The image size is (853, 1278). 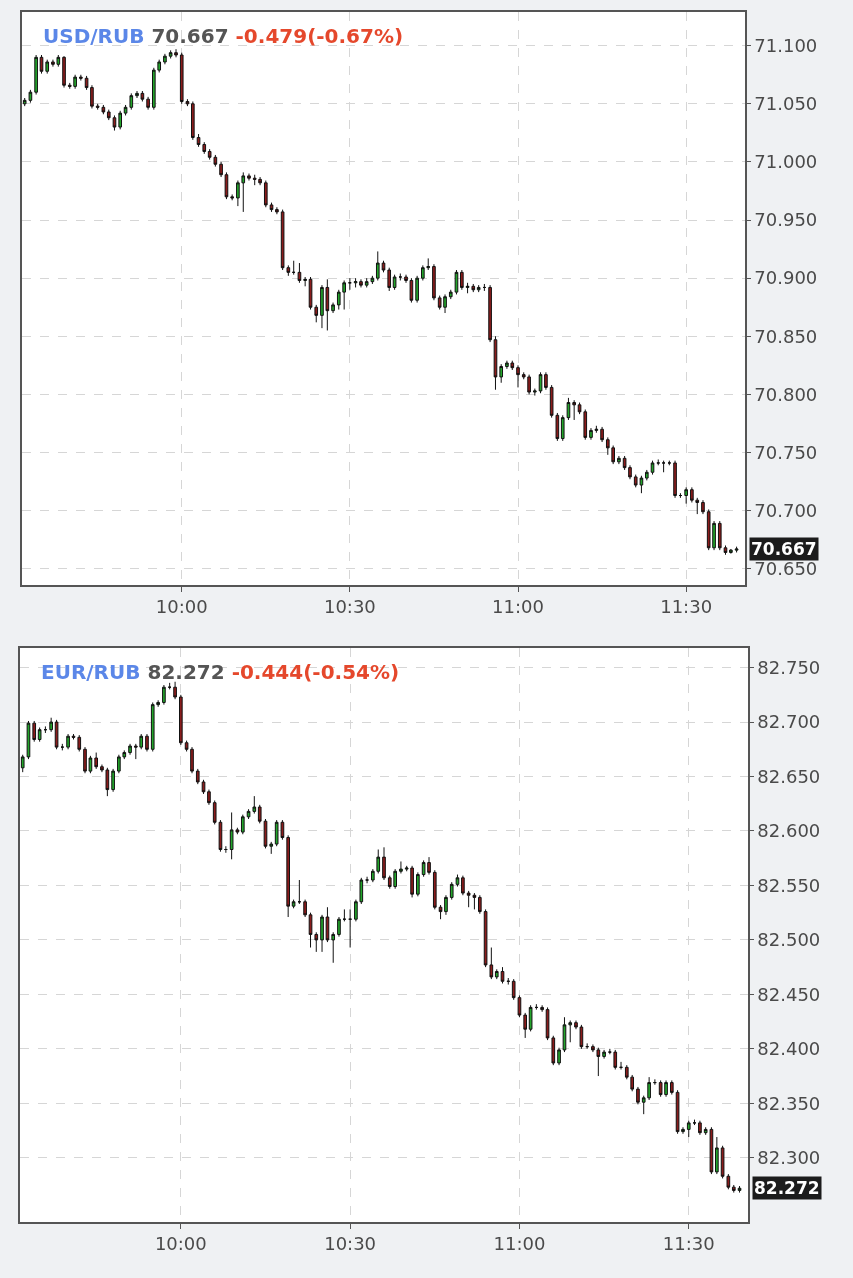 What do you see at coordinates (789, 667) in the screenshot?
I see `y-tick-label: 82.750` at bounding box center [789, 667].